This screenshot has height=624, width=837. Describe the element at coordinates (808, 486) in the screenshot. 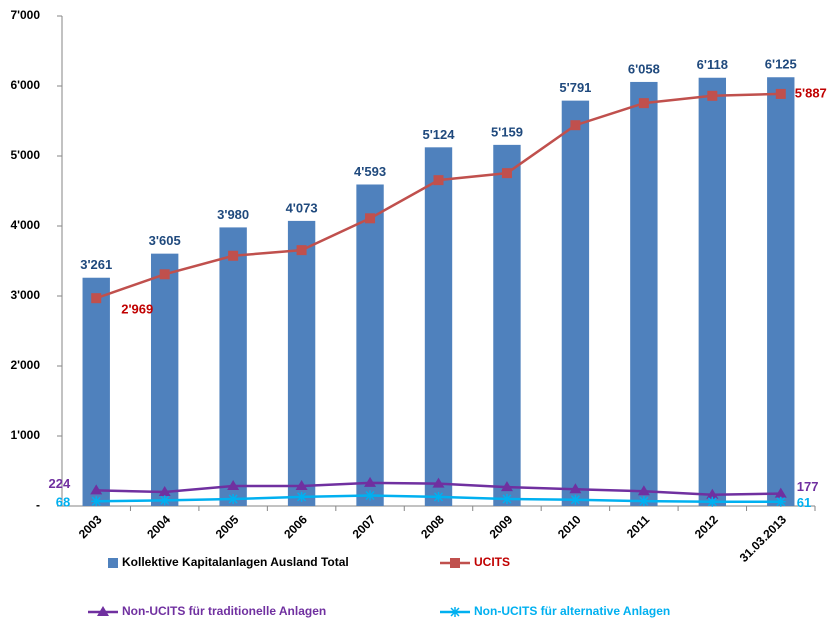

I see `line-value-label: 177` at that location.